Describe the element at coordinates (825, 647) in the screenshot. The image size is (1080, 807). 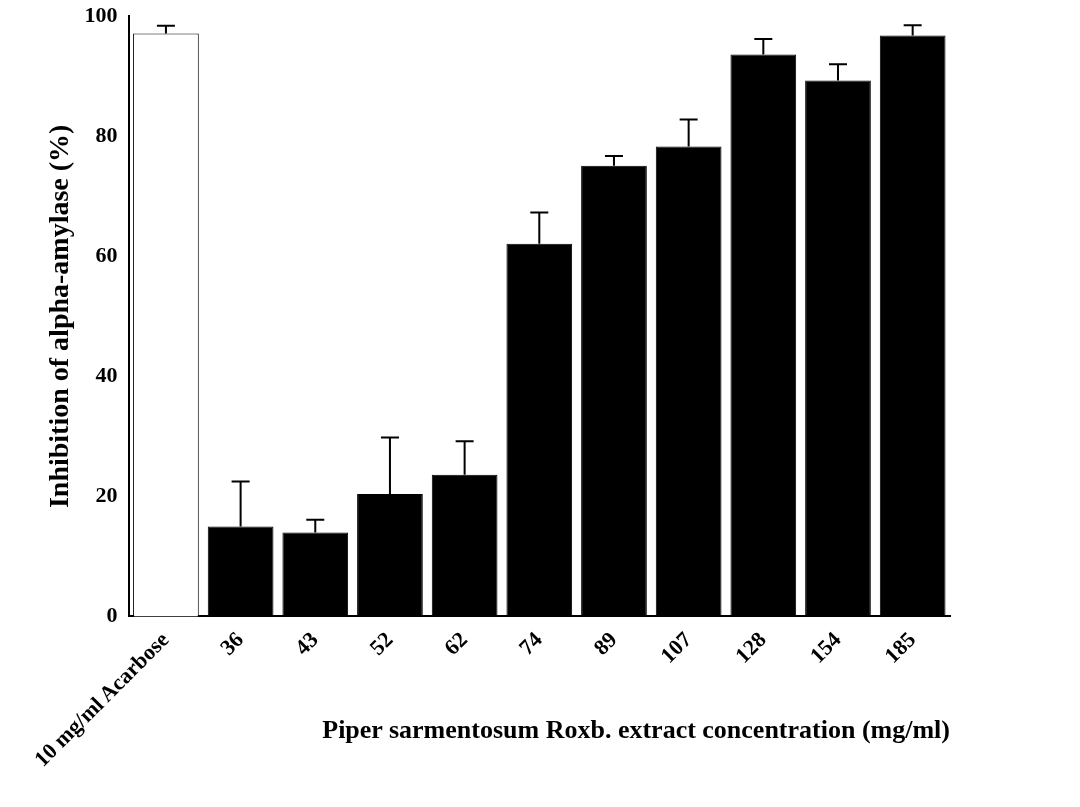
I see `x-tick-label: 154` at that location.